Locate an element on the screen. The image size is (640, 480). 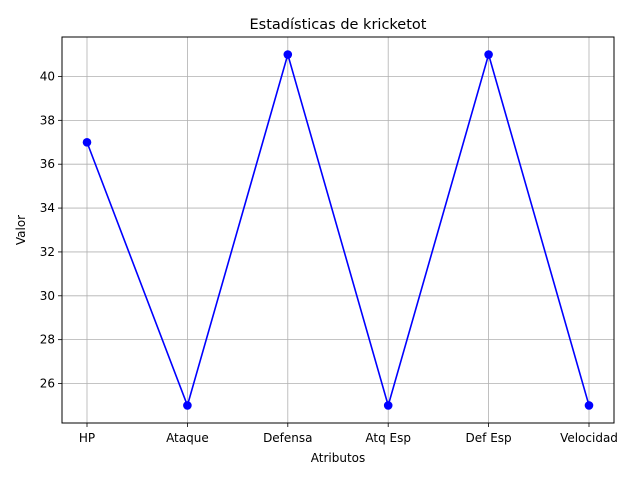
y-tick-label: 38 is located at coordinates (47, 120).